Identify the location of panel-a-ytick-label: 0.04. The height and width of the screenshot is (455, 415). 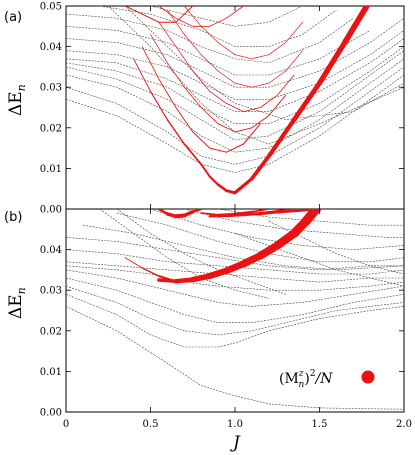
(51, 47).